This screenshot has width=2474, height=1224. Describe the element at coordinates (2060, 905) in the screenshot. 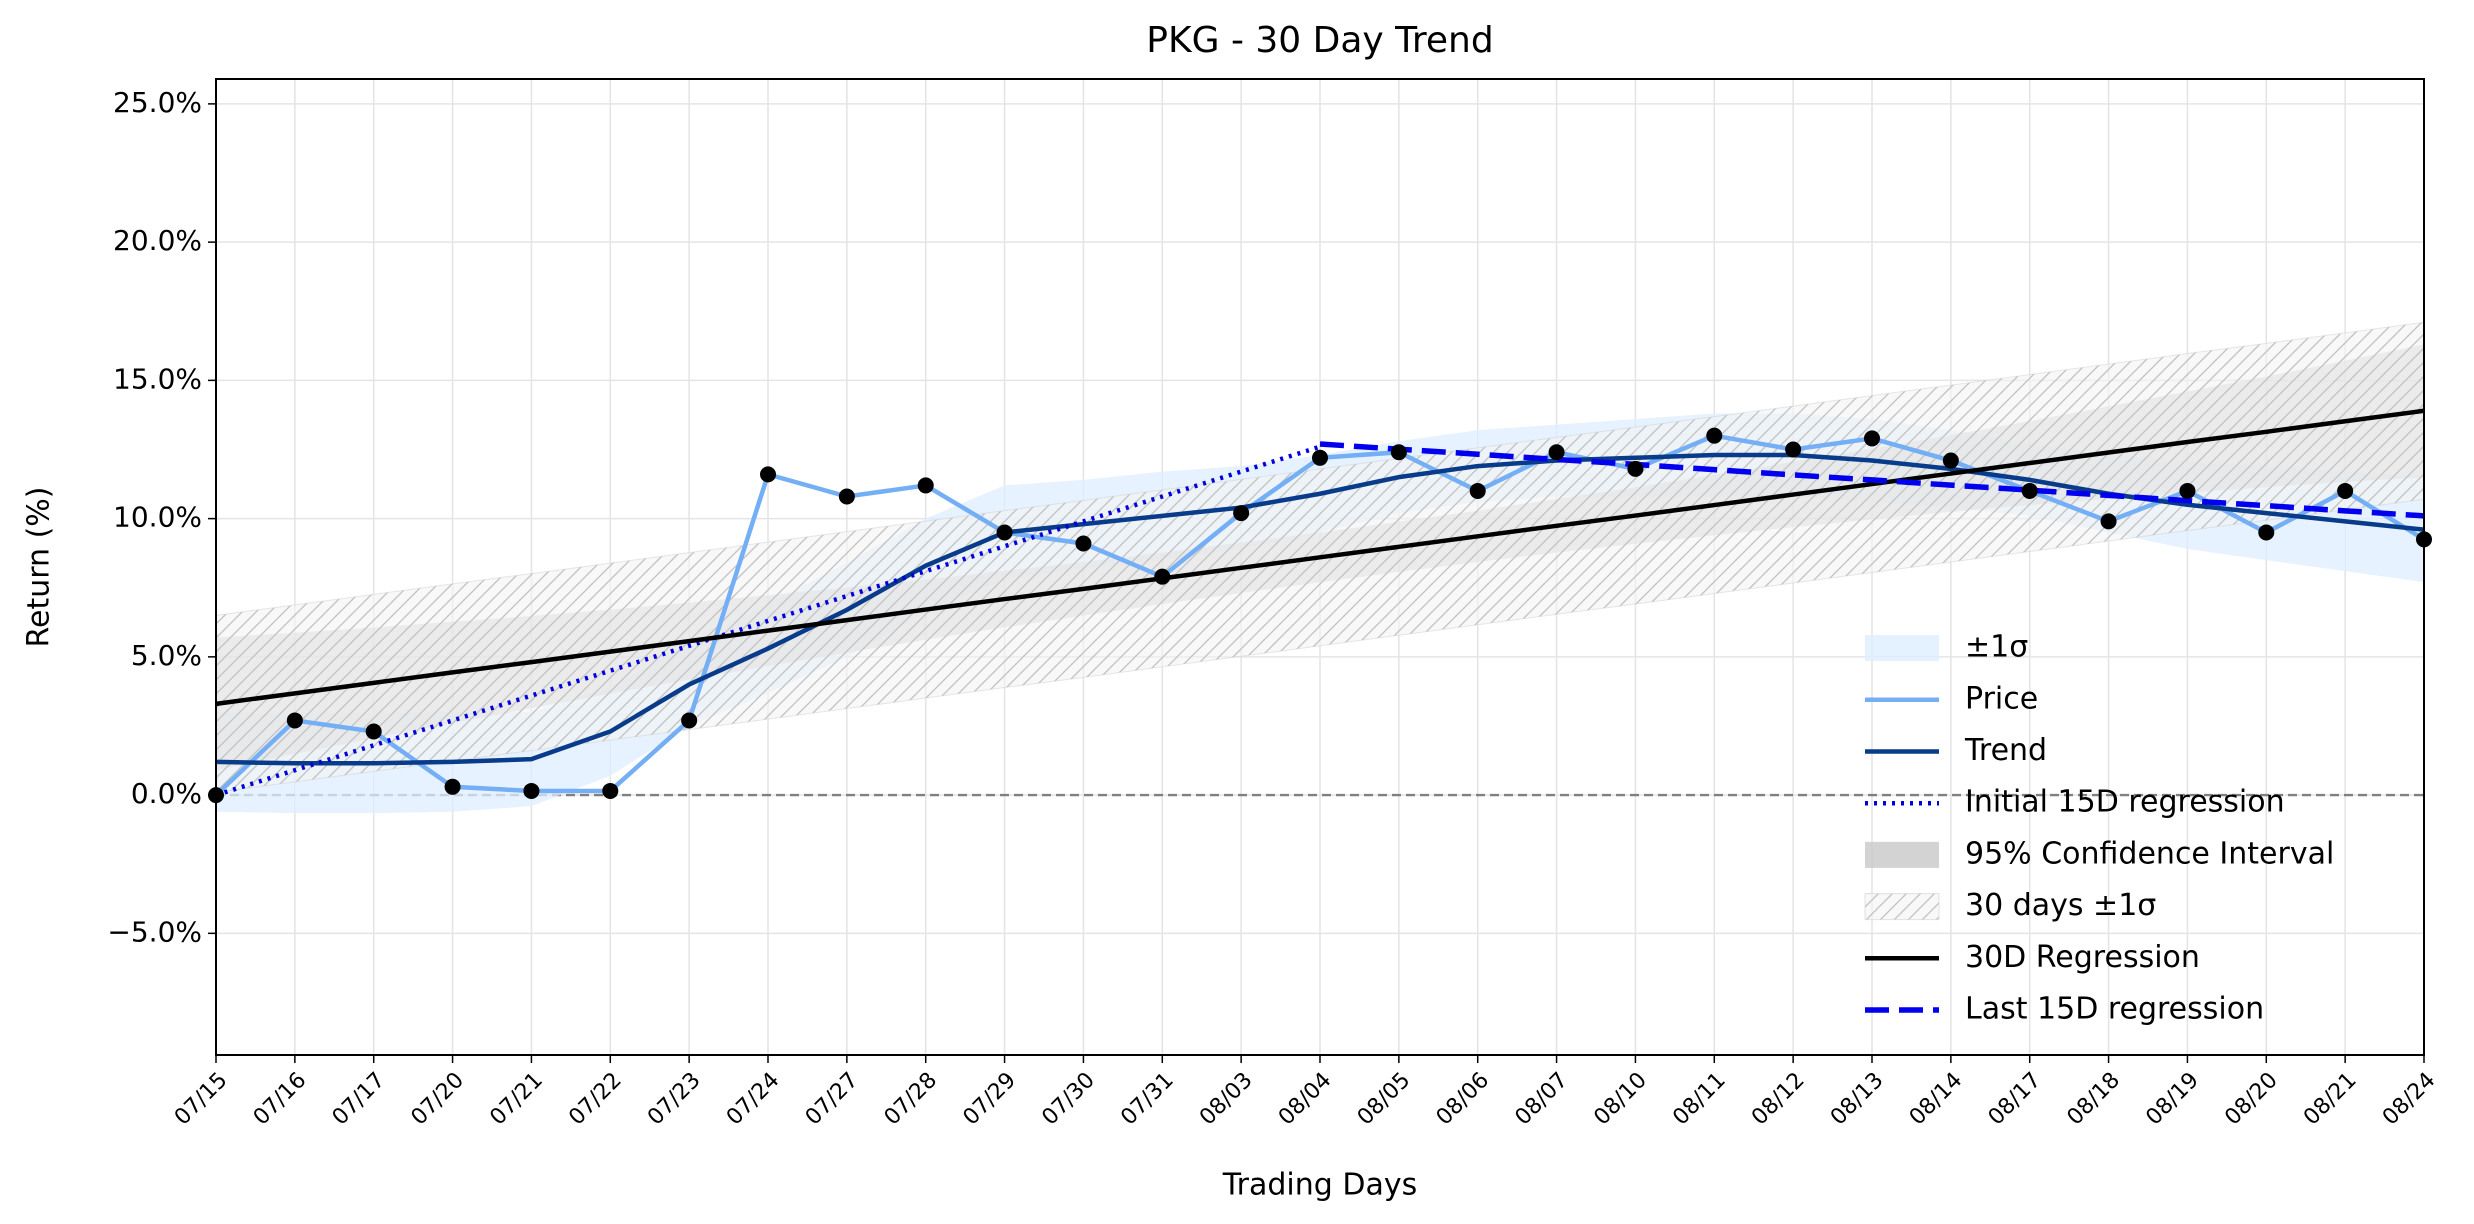

I see `legend-label: 30 days ±1σ` at that location.